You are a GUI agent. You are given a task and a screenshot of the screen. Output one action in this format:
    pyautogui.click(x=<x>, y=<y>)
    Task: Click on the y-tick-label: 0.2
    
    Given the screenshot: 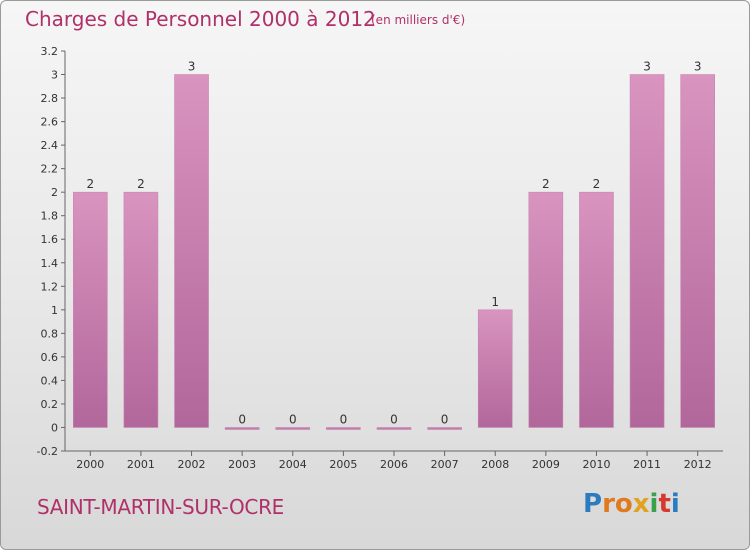 What is the action you would take?
    pyautogui.click(x=50, y=404)
    